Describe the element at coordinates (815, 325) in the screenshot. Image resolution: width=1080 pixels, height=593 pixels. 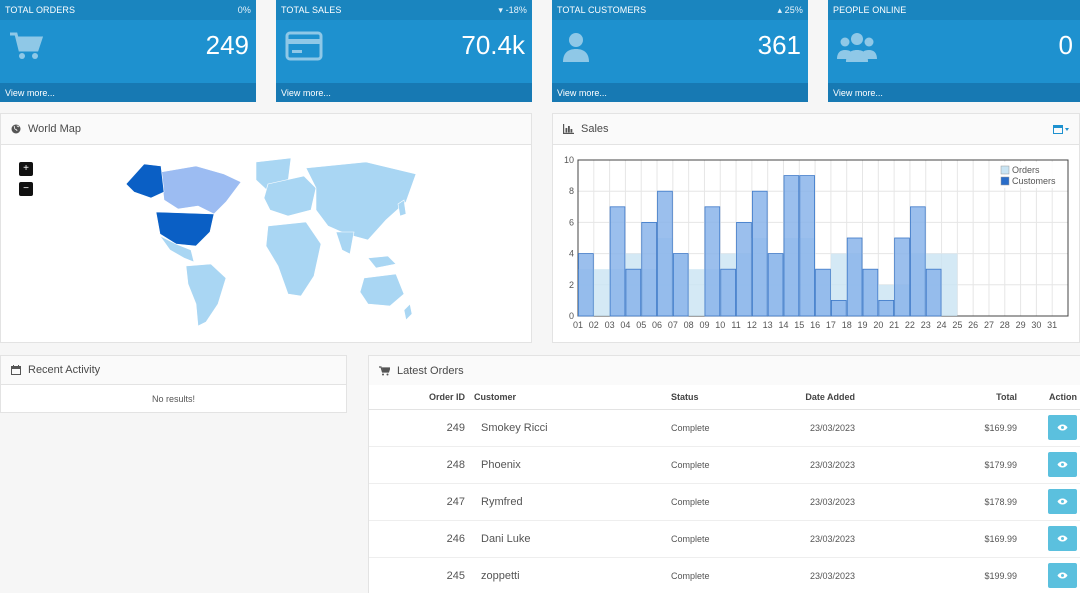
I see `x-tick-label: 16` at that location.